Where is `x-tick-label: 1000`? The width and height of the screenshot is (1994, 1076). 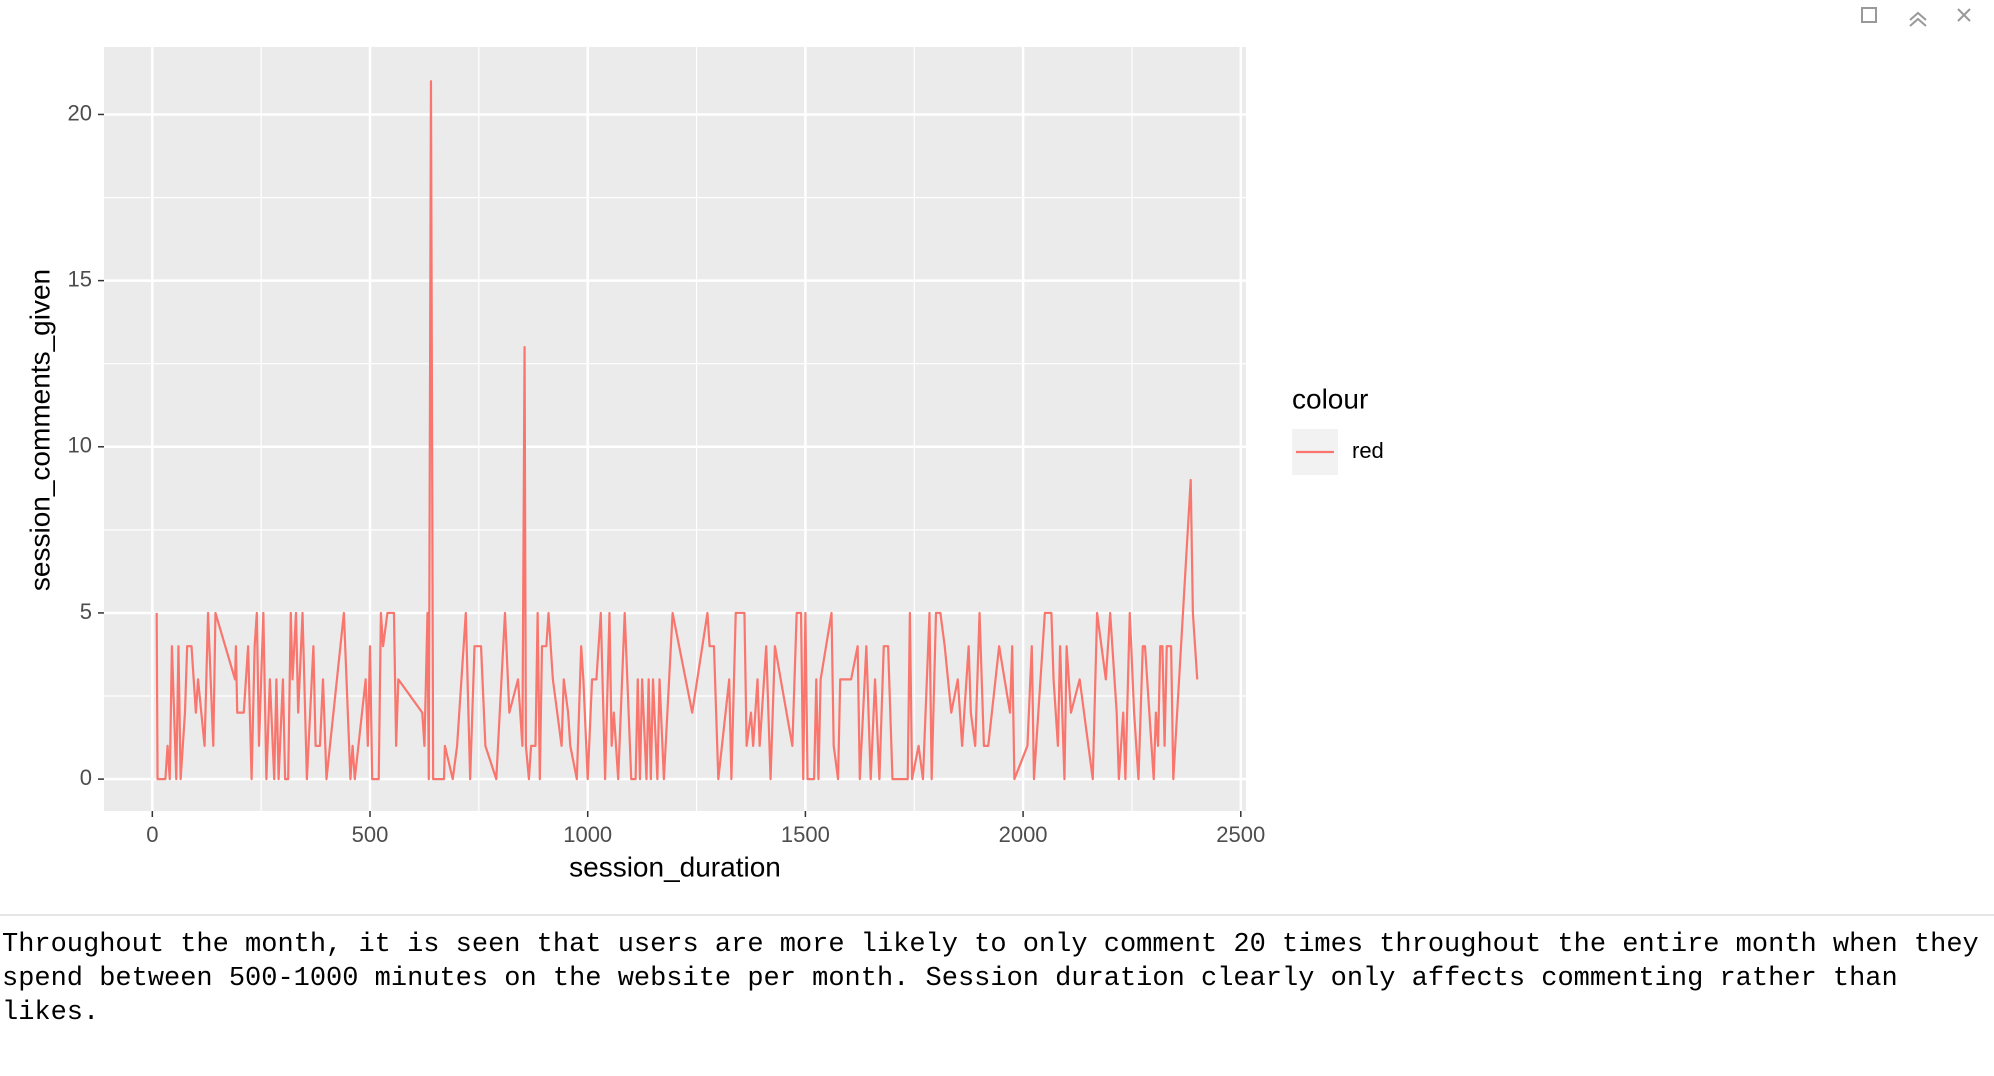
x-tick-label: 1000 is located at coordinates (587, 834).